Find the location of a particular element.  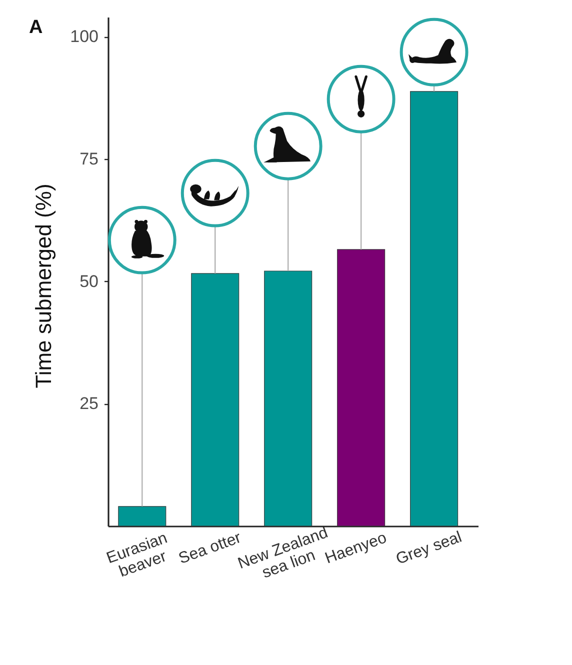

text: A is located at coordinates (36, 27).